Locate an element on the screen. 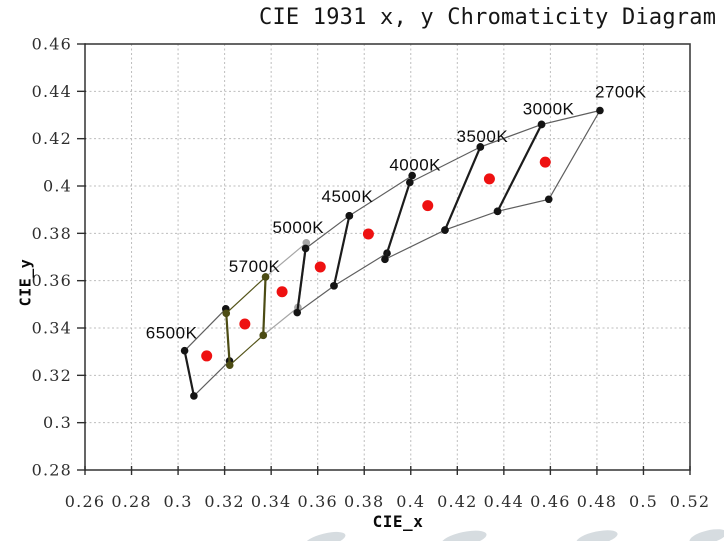  x-tick-label: 0.36 is located at coordinates (317, 501).